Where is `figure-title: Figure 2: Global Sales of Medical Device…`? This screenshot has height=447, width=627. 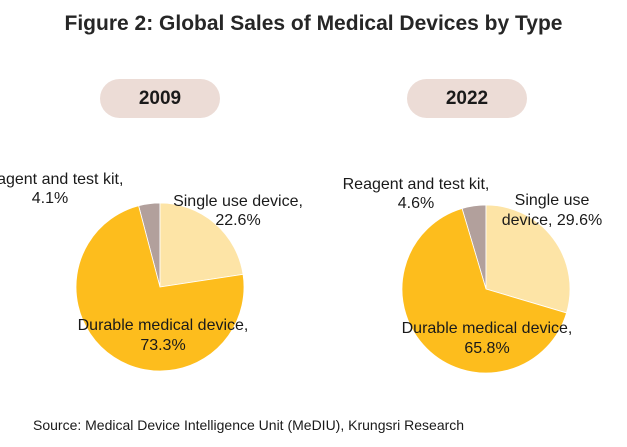
figure-title: Figure 2: Global Sales of Medical Device… is located at coordinates (313, 23).